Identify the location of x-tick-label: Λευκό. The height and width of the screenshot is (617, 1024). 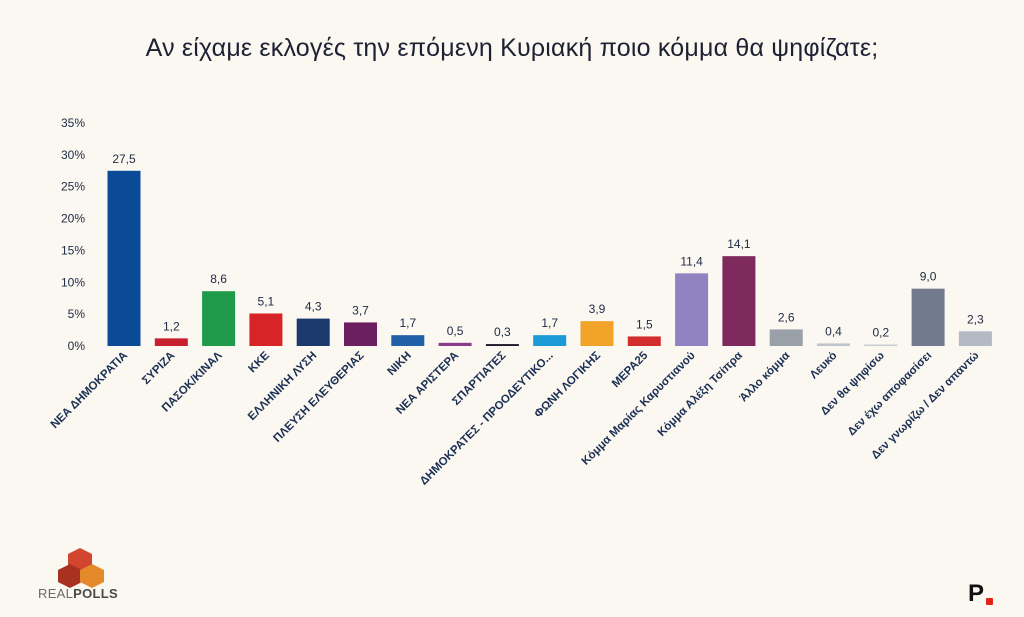
(824, 366).